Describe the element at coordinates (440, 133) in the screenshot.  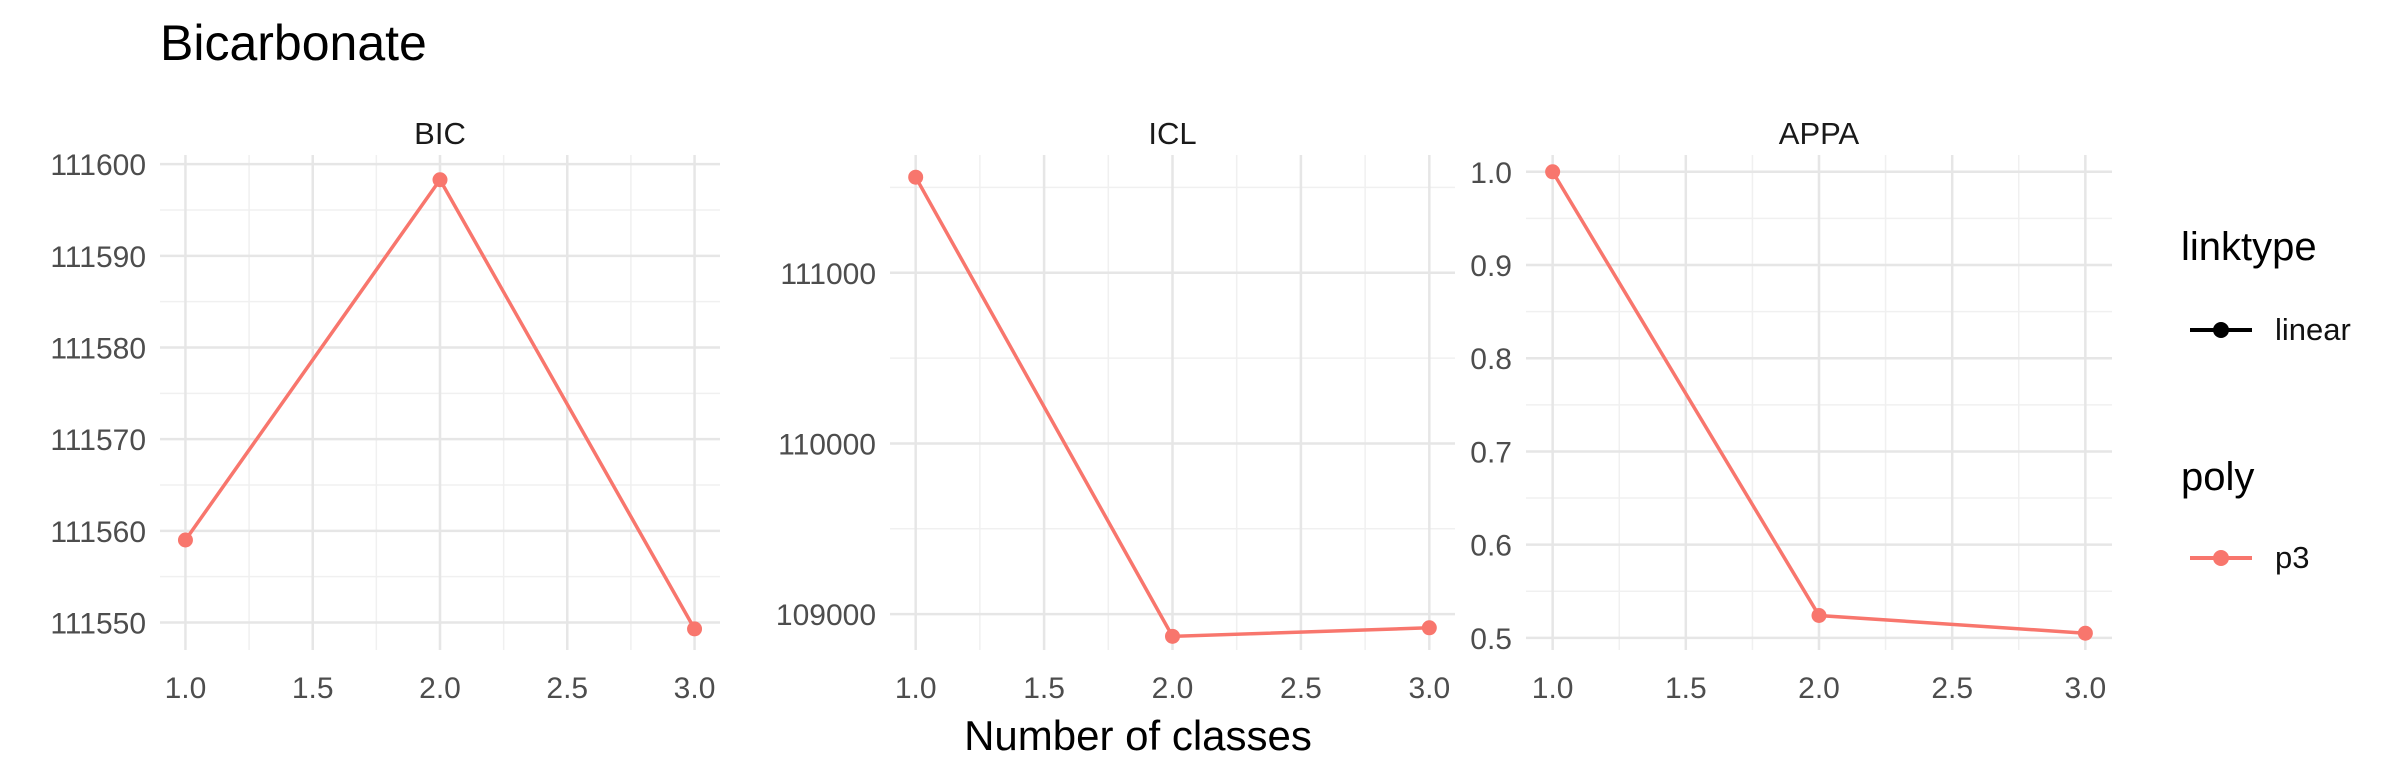
I see `bic-facet-label: BIC` at that location.